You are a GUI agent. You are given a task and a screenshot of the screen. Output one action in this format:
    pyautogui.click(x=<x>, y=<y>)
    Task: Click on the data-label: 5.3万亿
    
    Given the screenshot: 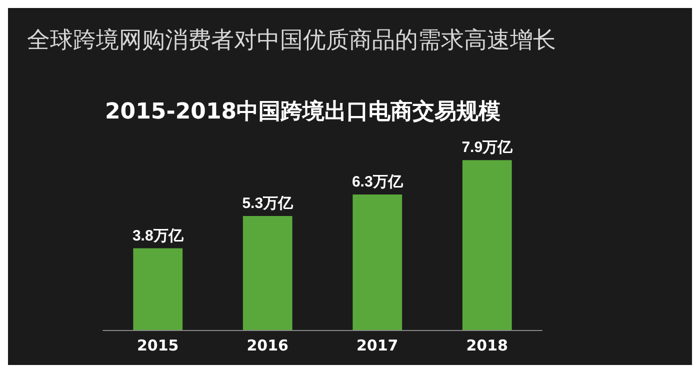 What is the action you would take?
    pyautogui.click(x=268, y=203)
    